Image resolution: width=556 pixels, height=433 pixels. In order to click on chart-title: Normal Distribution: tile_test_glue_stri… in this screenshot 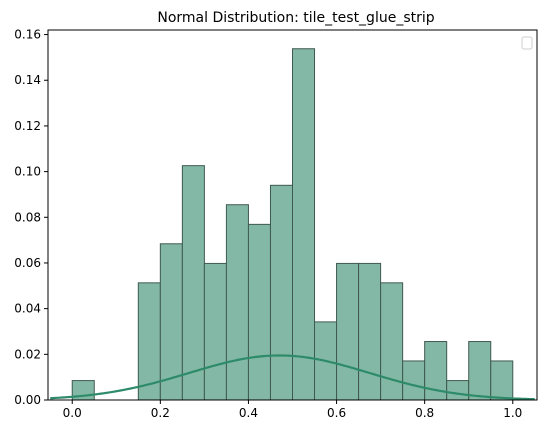, I will do `click(295, 18)`.